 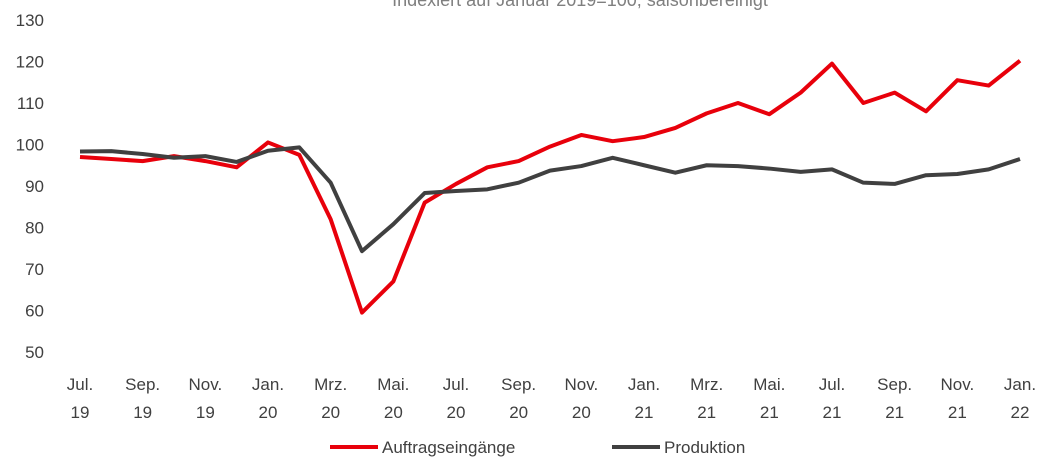 What do you see at coordinates (142, 398) in the screenshot?
I see `x-tick-label: Sep. 19` at bounding box center [142, 398].